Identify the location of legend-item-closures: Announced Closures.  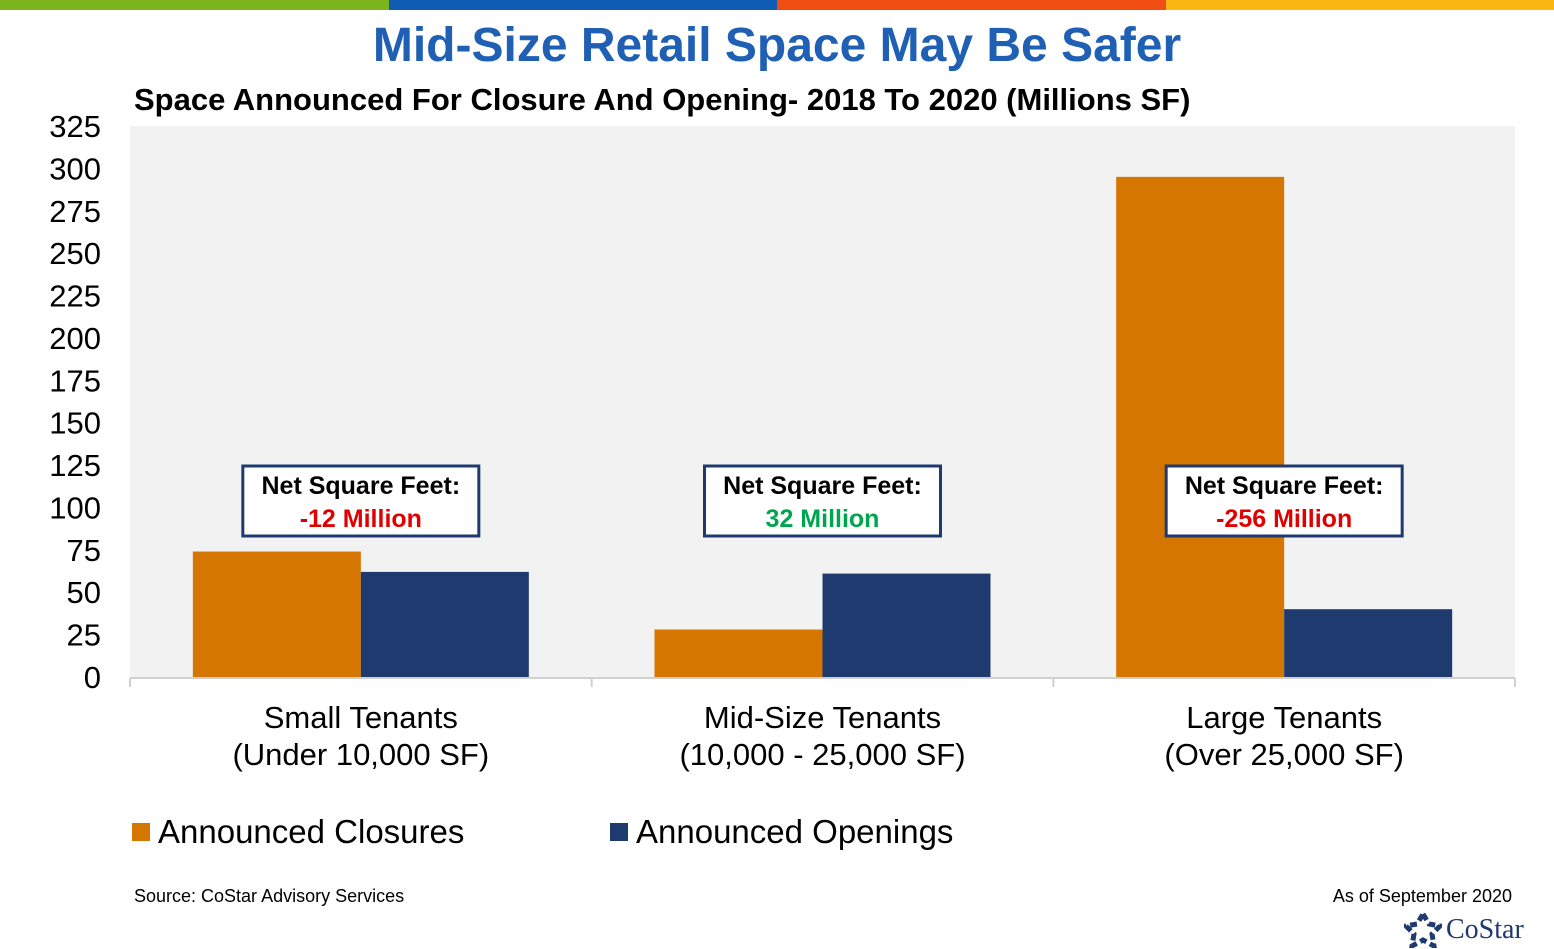
(298, 832).